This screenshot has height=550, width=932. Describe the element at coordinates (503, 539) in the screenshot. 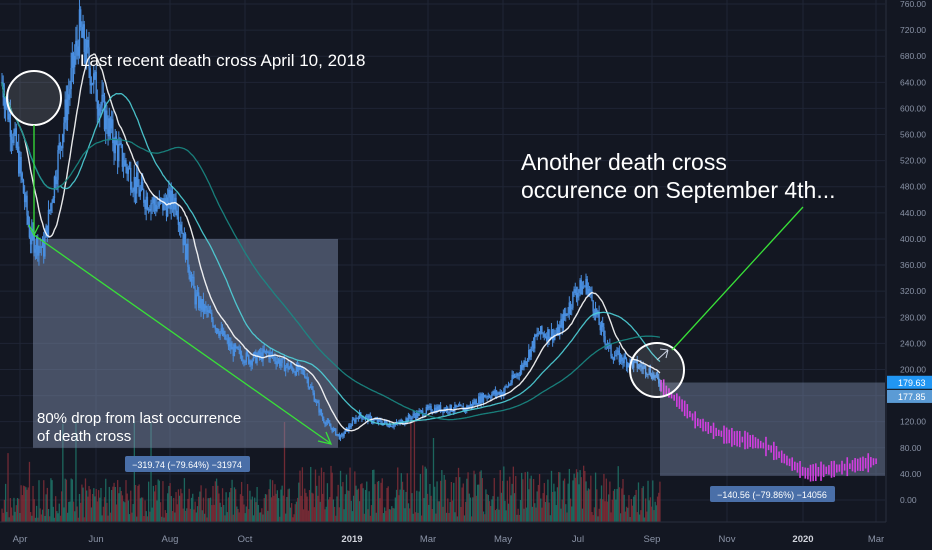

I see `x-tick-label: May` at that location.